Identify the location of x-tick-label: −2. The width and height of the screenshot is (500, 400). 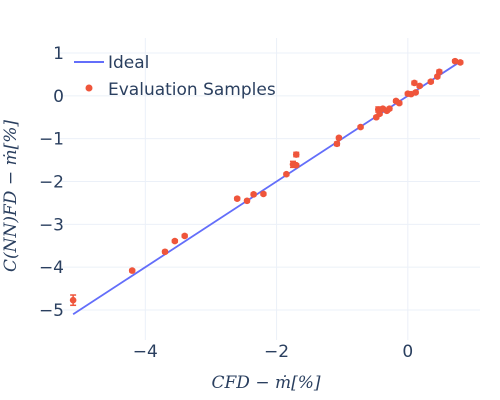
(276, 352).